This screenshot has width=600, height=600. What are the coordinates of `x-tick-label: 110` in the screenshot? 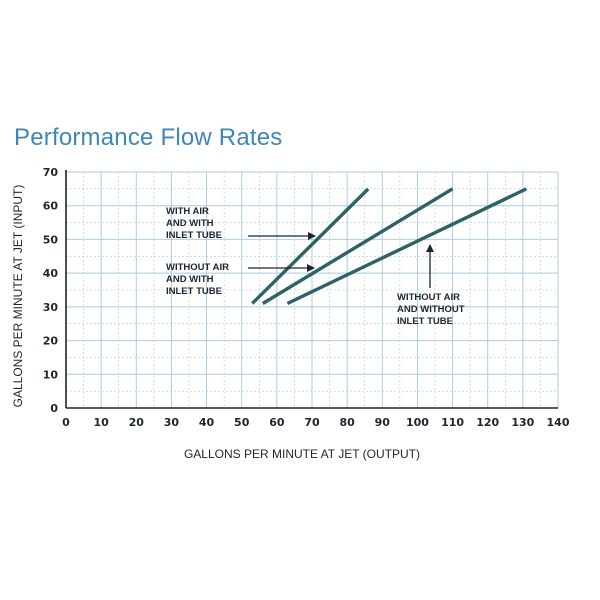 It's located at (452, 422).